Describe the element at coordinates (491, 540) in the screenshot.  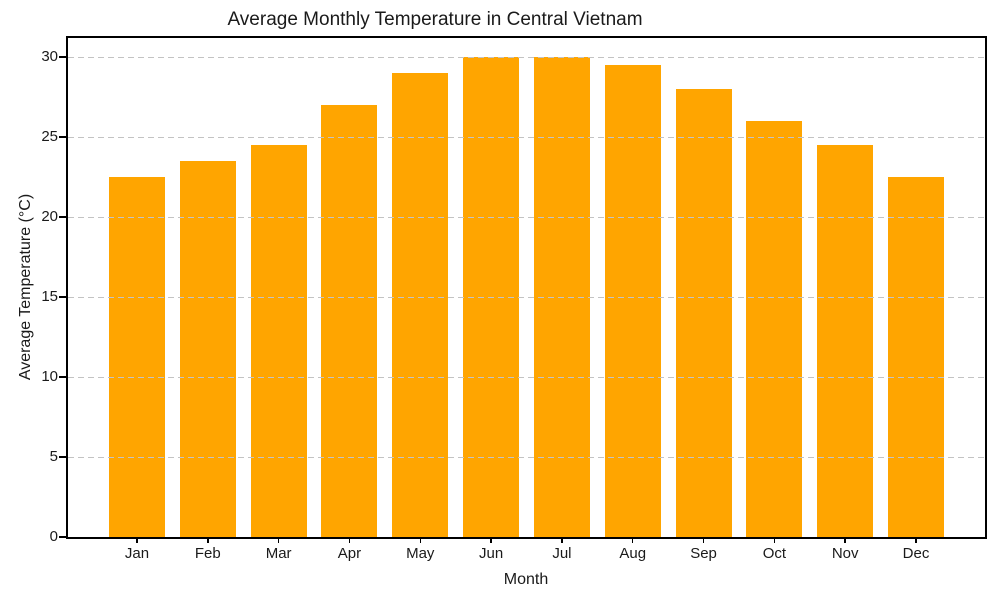
I see `x-tick-mark-jun` at that location.